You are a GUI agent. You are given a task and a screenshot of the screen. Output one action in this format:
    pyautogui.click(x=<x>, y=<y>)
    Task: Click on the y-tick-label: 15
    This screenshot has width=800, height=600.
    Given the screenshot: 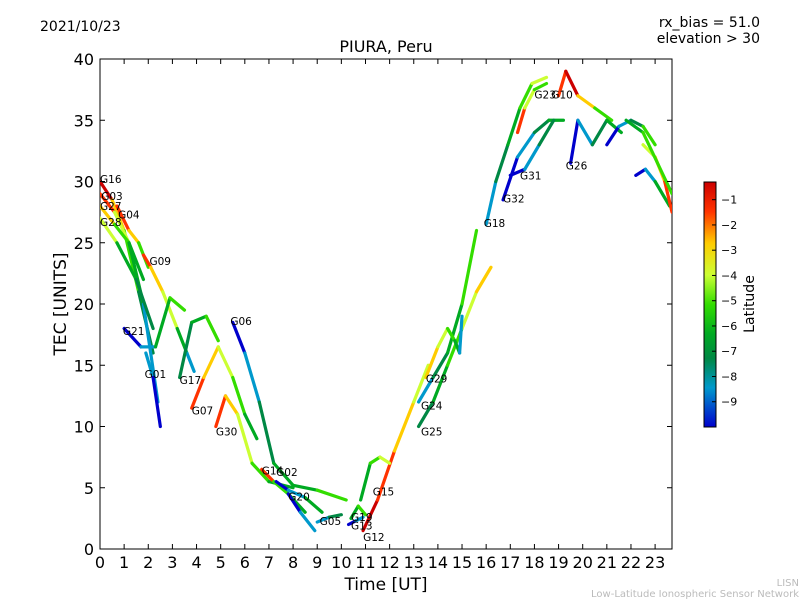 What is the action you would take?
    pyautogui.click(x=84, y=365)
    